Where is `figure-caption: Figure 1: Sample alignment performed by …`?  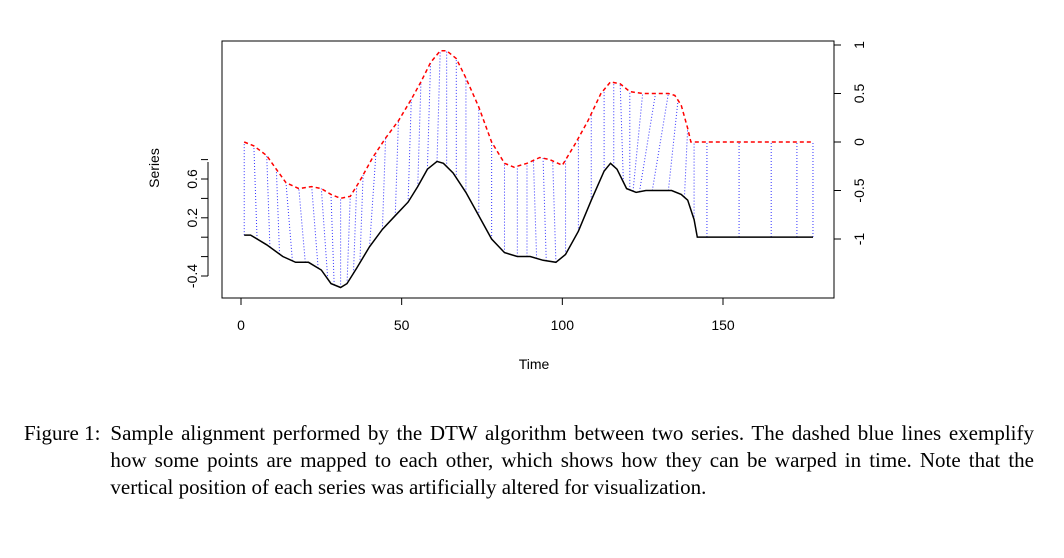 figure-caption: Figure 1: Sample alignment performed by … is located at coordinates (529, 460).